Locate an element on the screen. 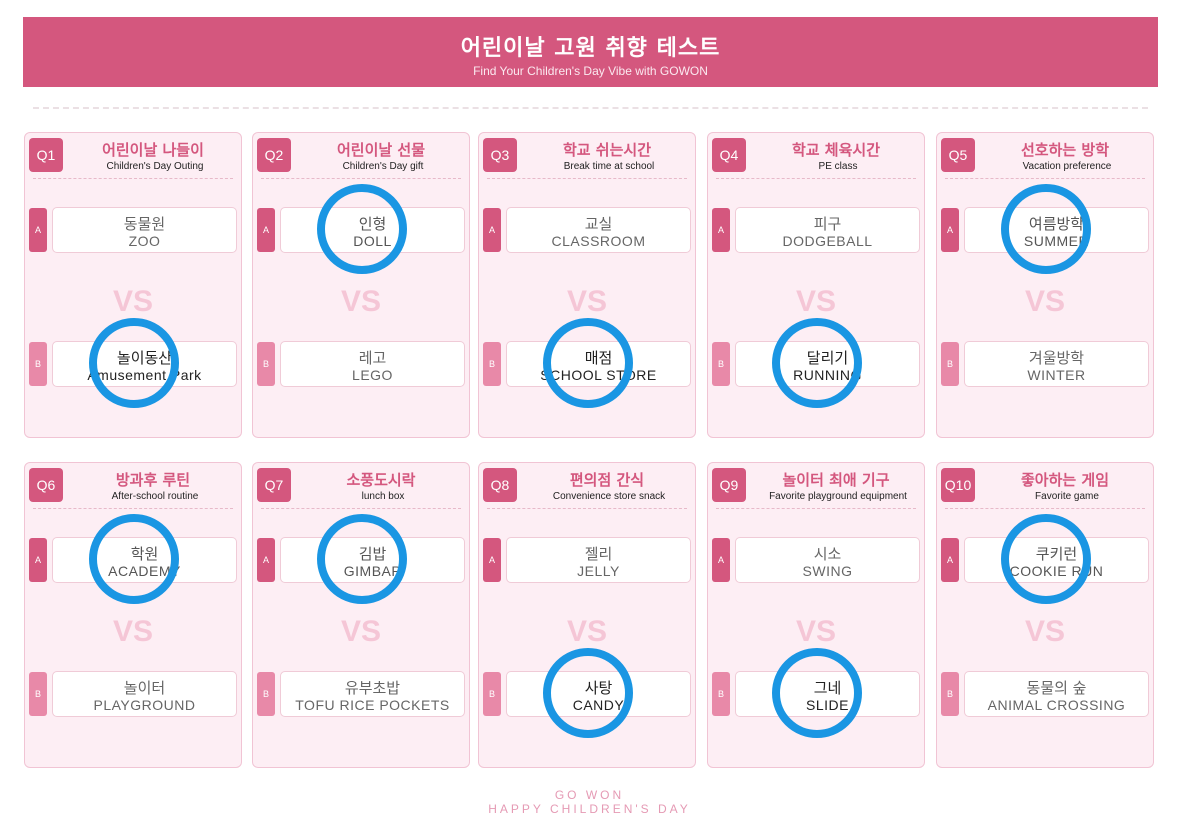 The image size is (1179, 830). option-b-button: 놀이터 PLAYGROUND is located at coordinates (144, 694).